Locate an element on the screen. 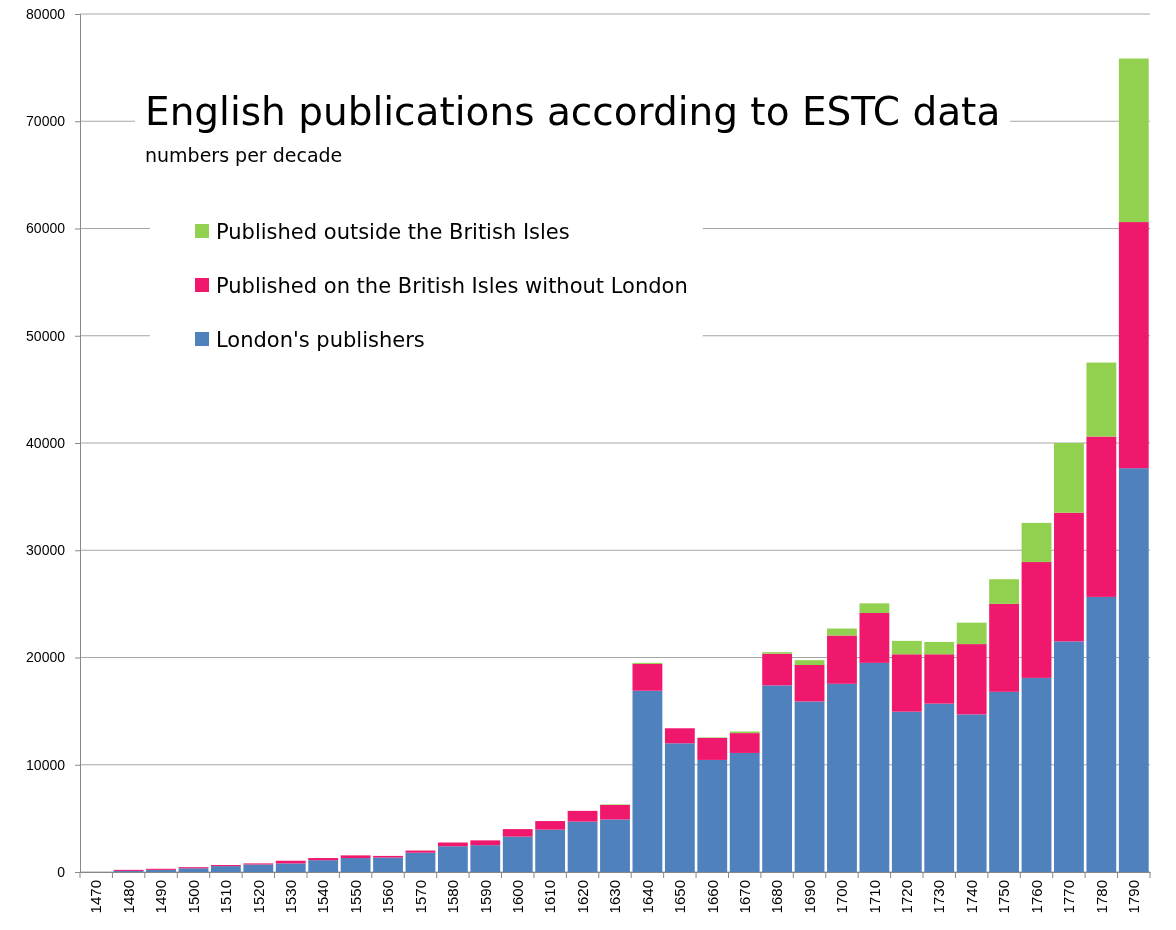  text: English publications according to ESTC data is located at coordinates (573, 111).